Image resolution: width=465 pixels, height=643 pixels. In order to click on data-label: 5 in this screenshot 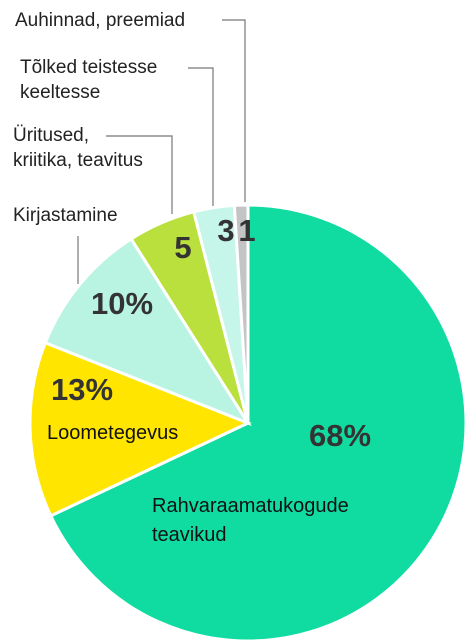, I will do `click(182, 247)`.